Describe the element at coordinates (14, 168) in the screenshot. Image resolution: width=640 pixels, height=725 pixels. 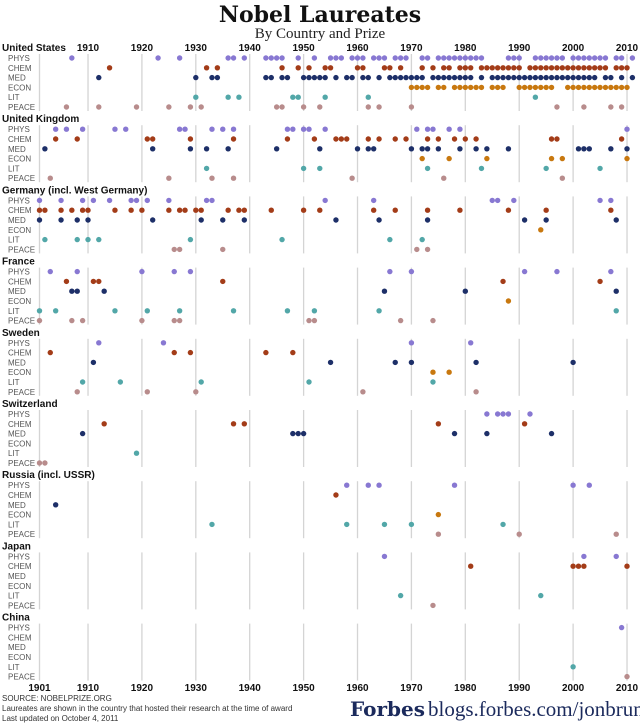
I see `prize-label: LIT` at that location.